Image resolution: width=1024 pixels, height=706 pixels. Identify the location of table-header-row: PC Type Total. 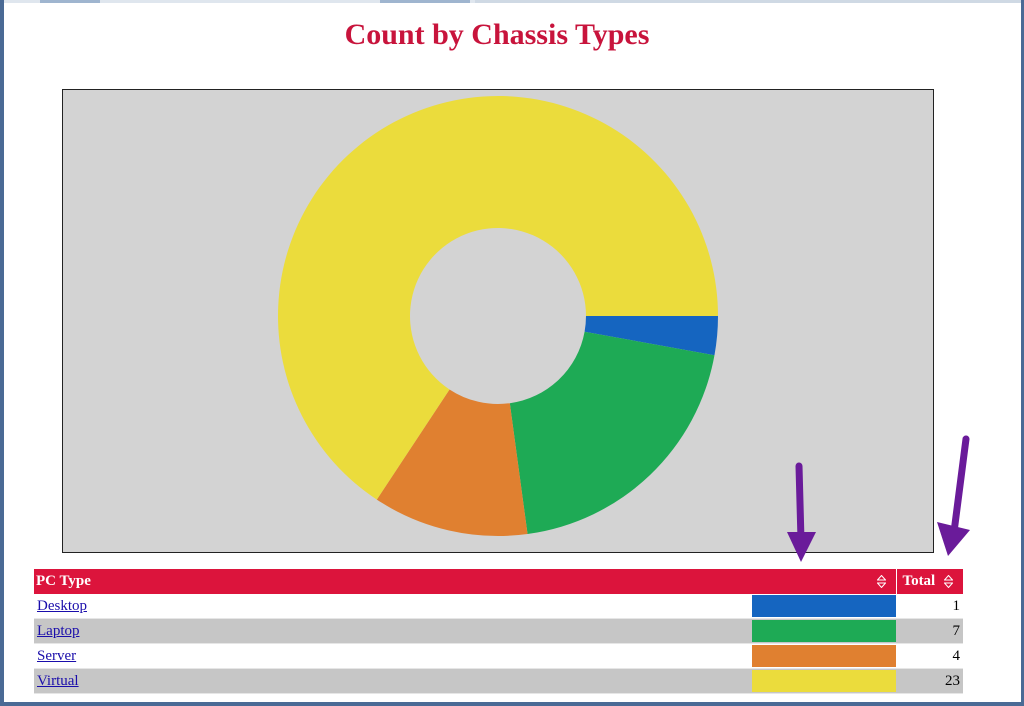
(498, 581).